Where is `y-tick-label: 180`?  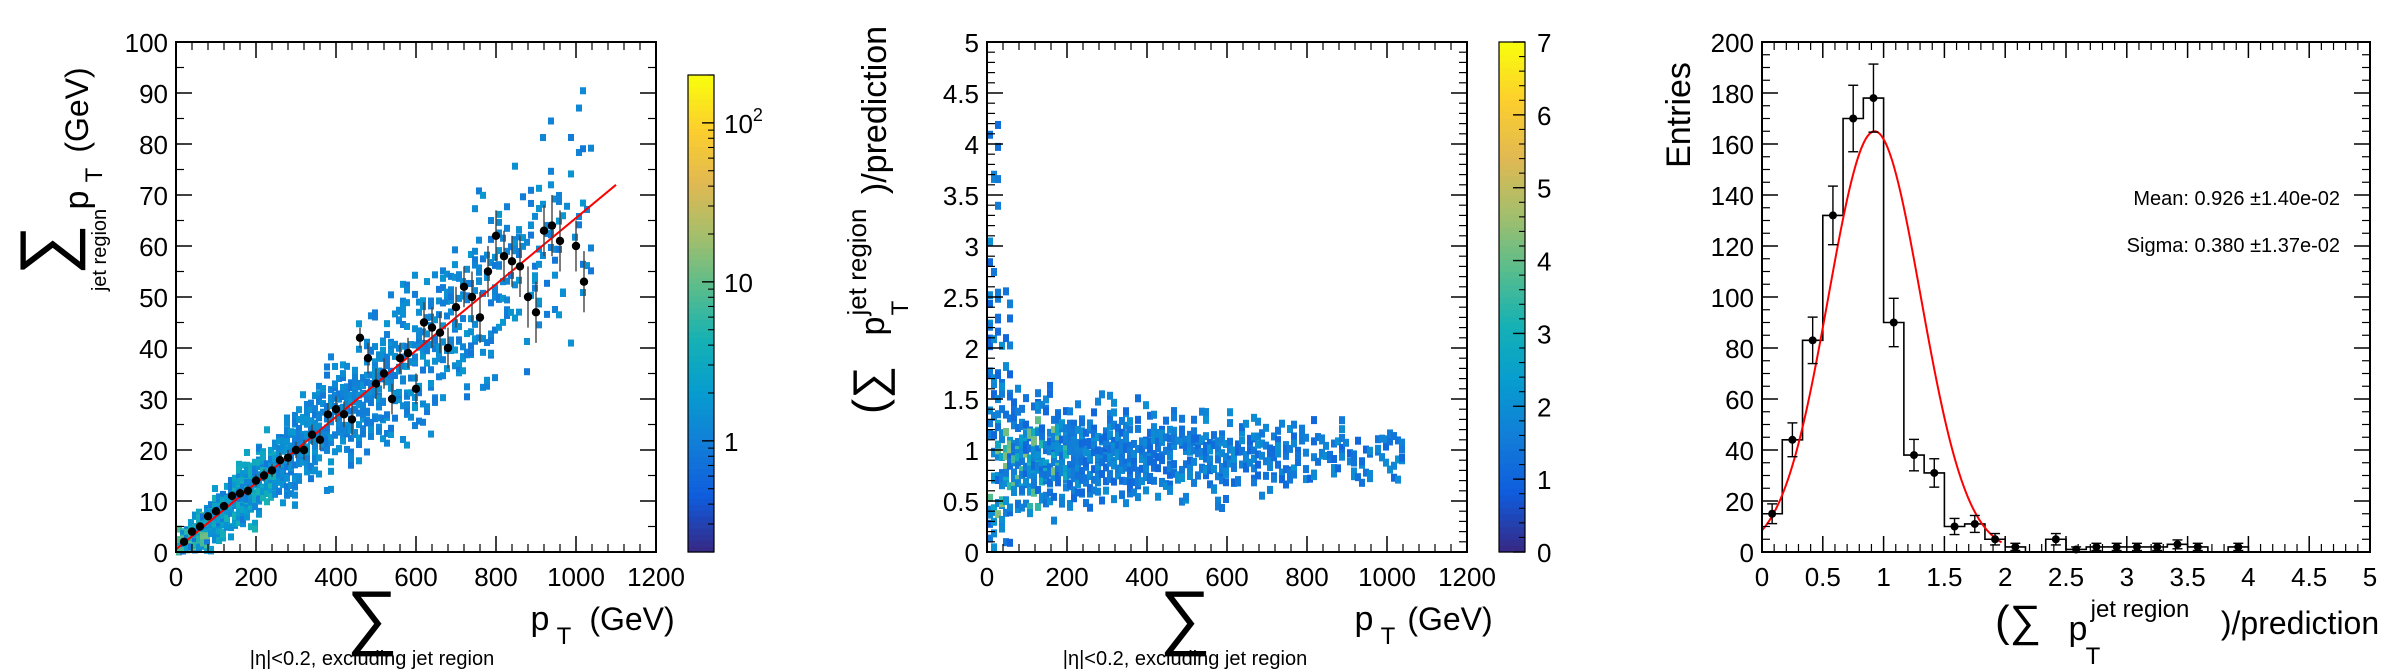 y-tick-label: 180 is located at coordinates (1732, 94).